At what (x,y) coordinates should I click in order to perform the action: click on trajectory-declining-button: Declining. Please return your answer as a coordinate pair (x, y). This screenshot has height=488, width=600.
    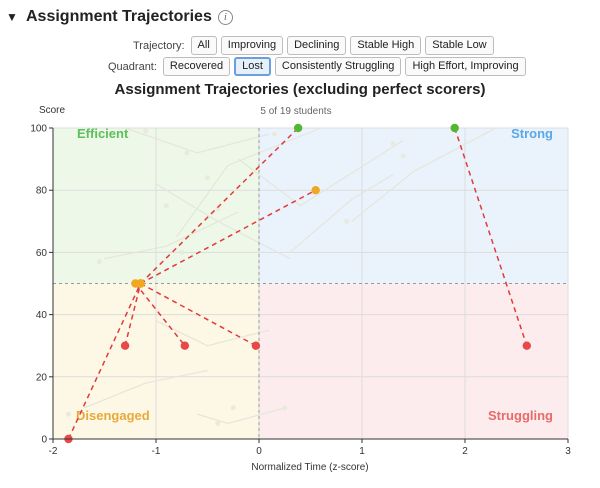
    Looking at the image, I should click on (317, 45).